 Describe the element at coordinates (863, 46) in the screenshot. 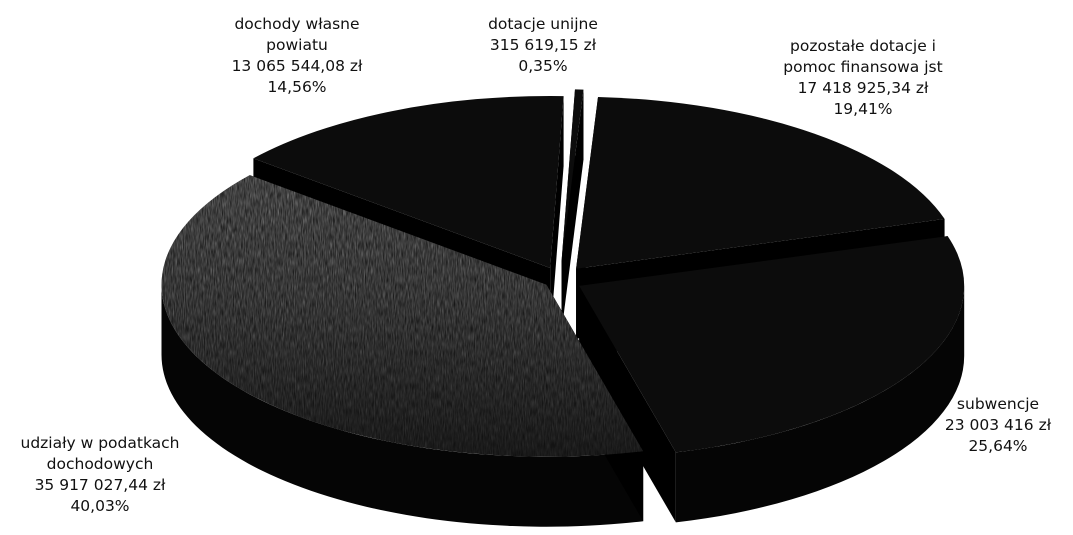

I see `label-pozostale-dotacje-name-1: pozostałe dotacje i` at that location.